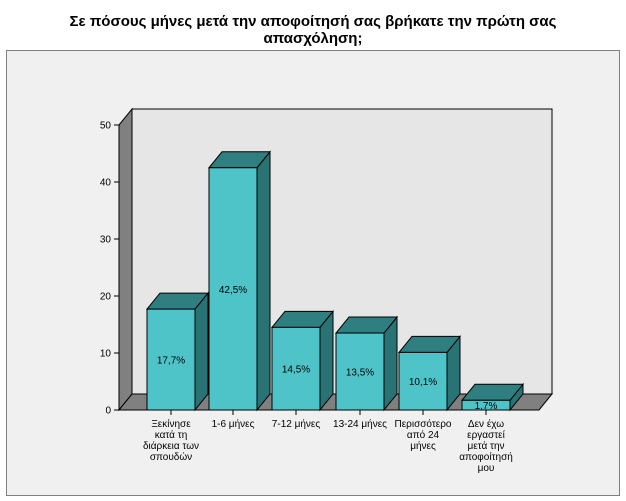 The width and height of the screenshot is (626, 501). What do you see at coordinates (422, 424) in the screenshot?
I see `x-tick-label-line: Περισσότερο` at bounding box center [422, 424].